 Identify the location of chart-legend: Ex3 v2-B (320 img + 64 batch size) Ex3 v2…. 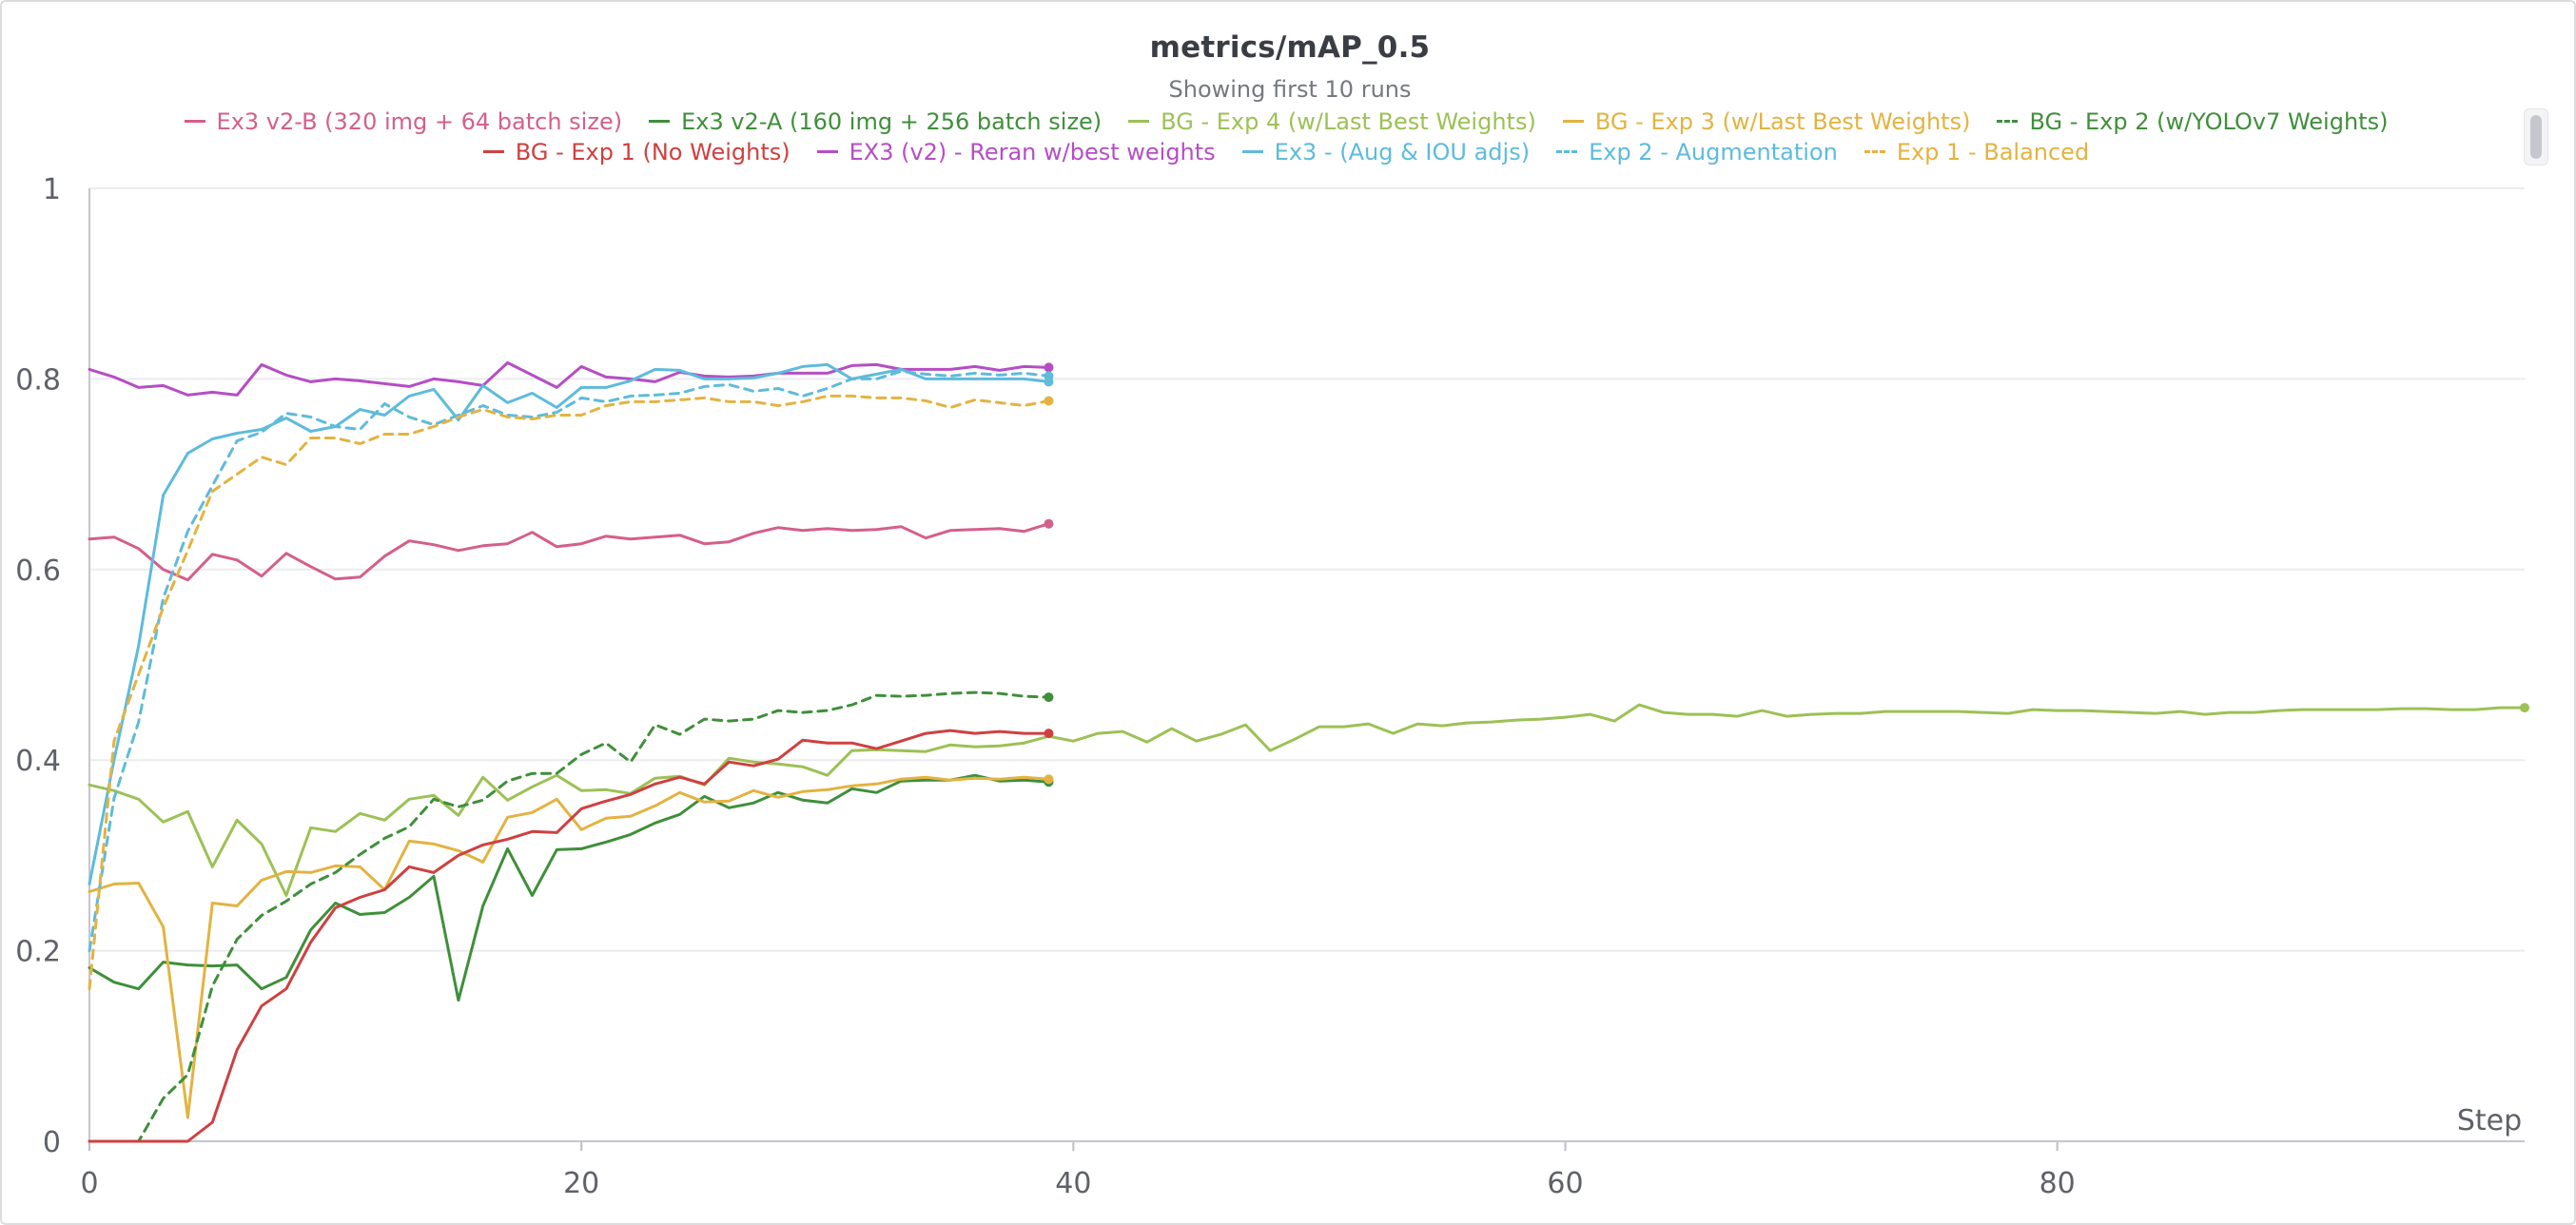
(1286, 137).